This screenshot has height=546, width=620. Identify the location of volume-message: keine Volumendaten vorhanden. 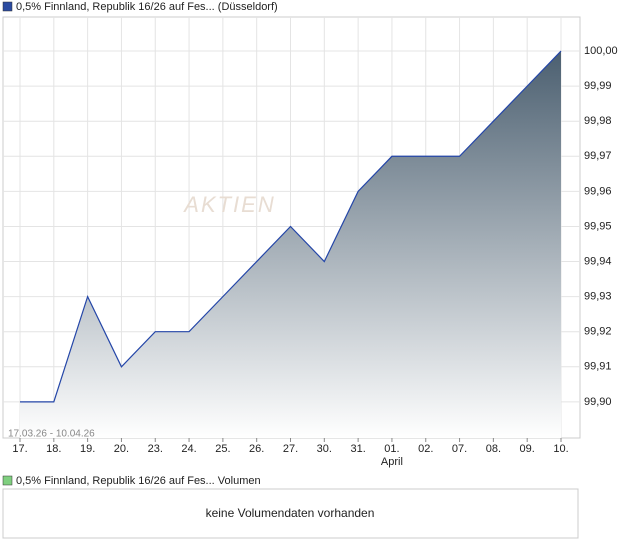
(290, 513).